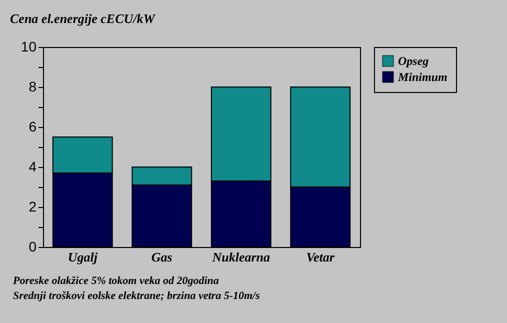 The width and height of the screenshot is (507, 323). Describe the element at coordinates (32, 206) in the screenshot. I see `y-tick-label: 2` at that location.